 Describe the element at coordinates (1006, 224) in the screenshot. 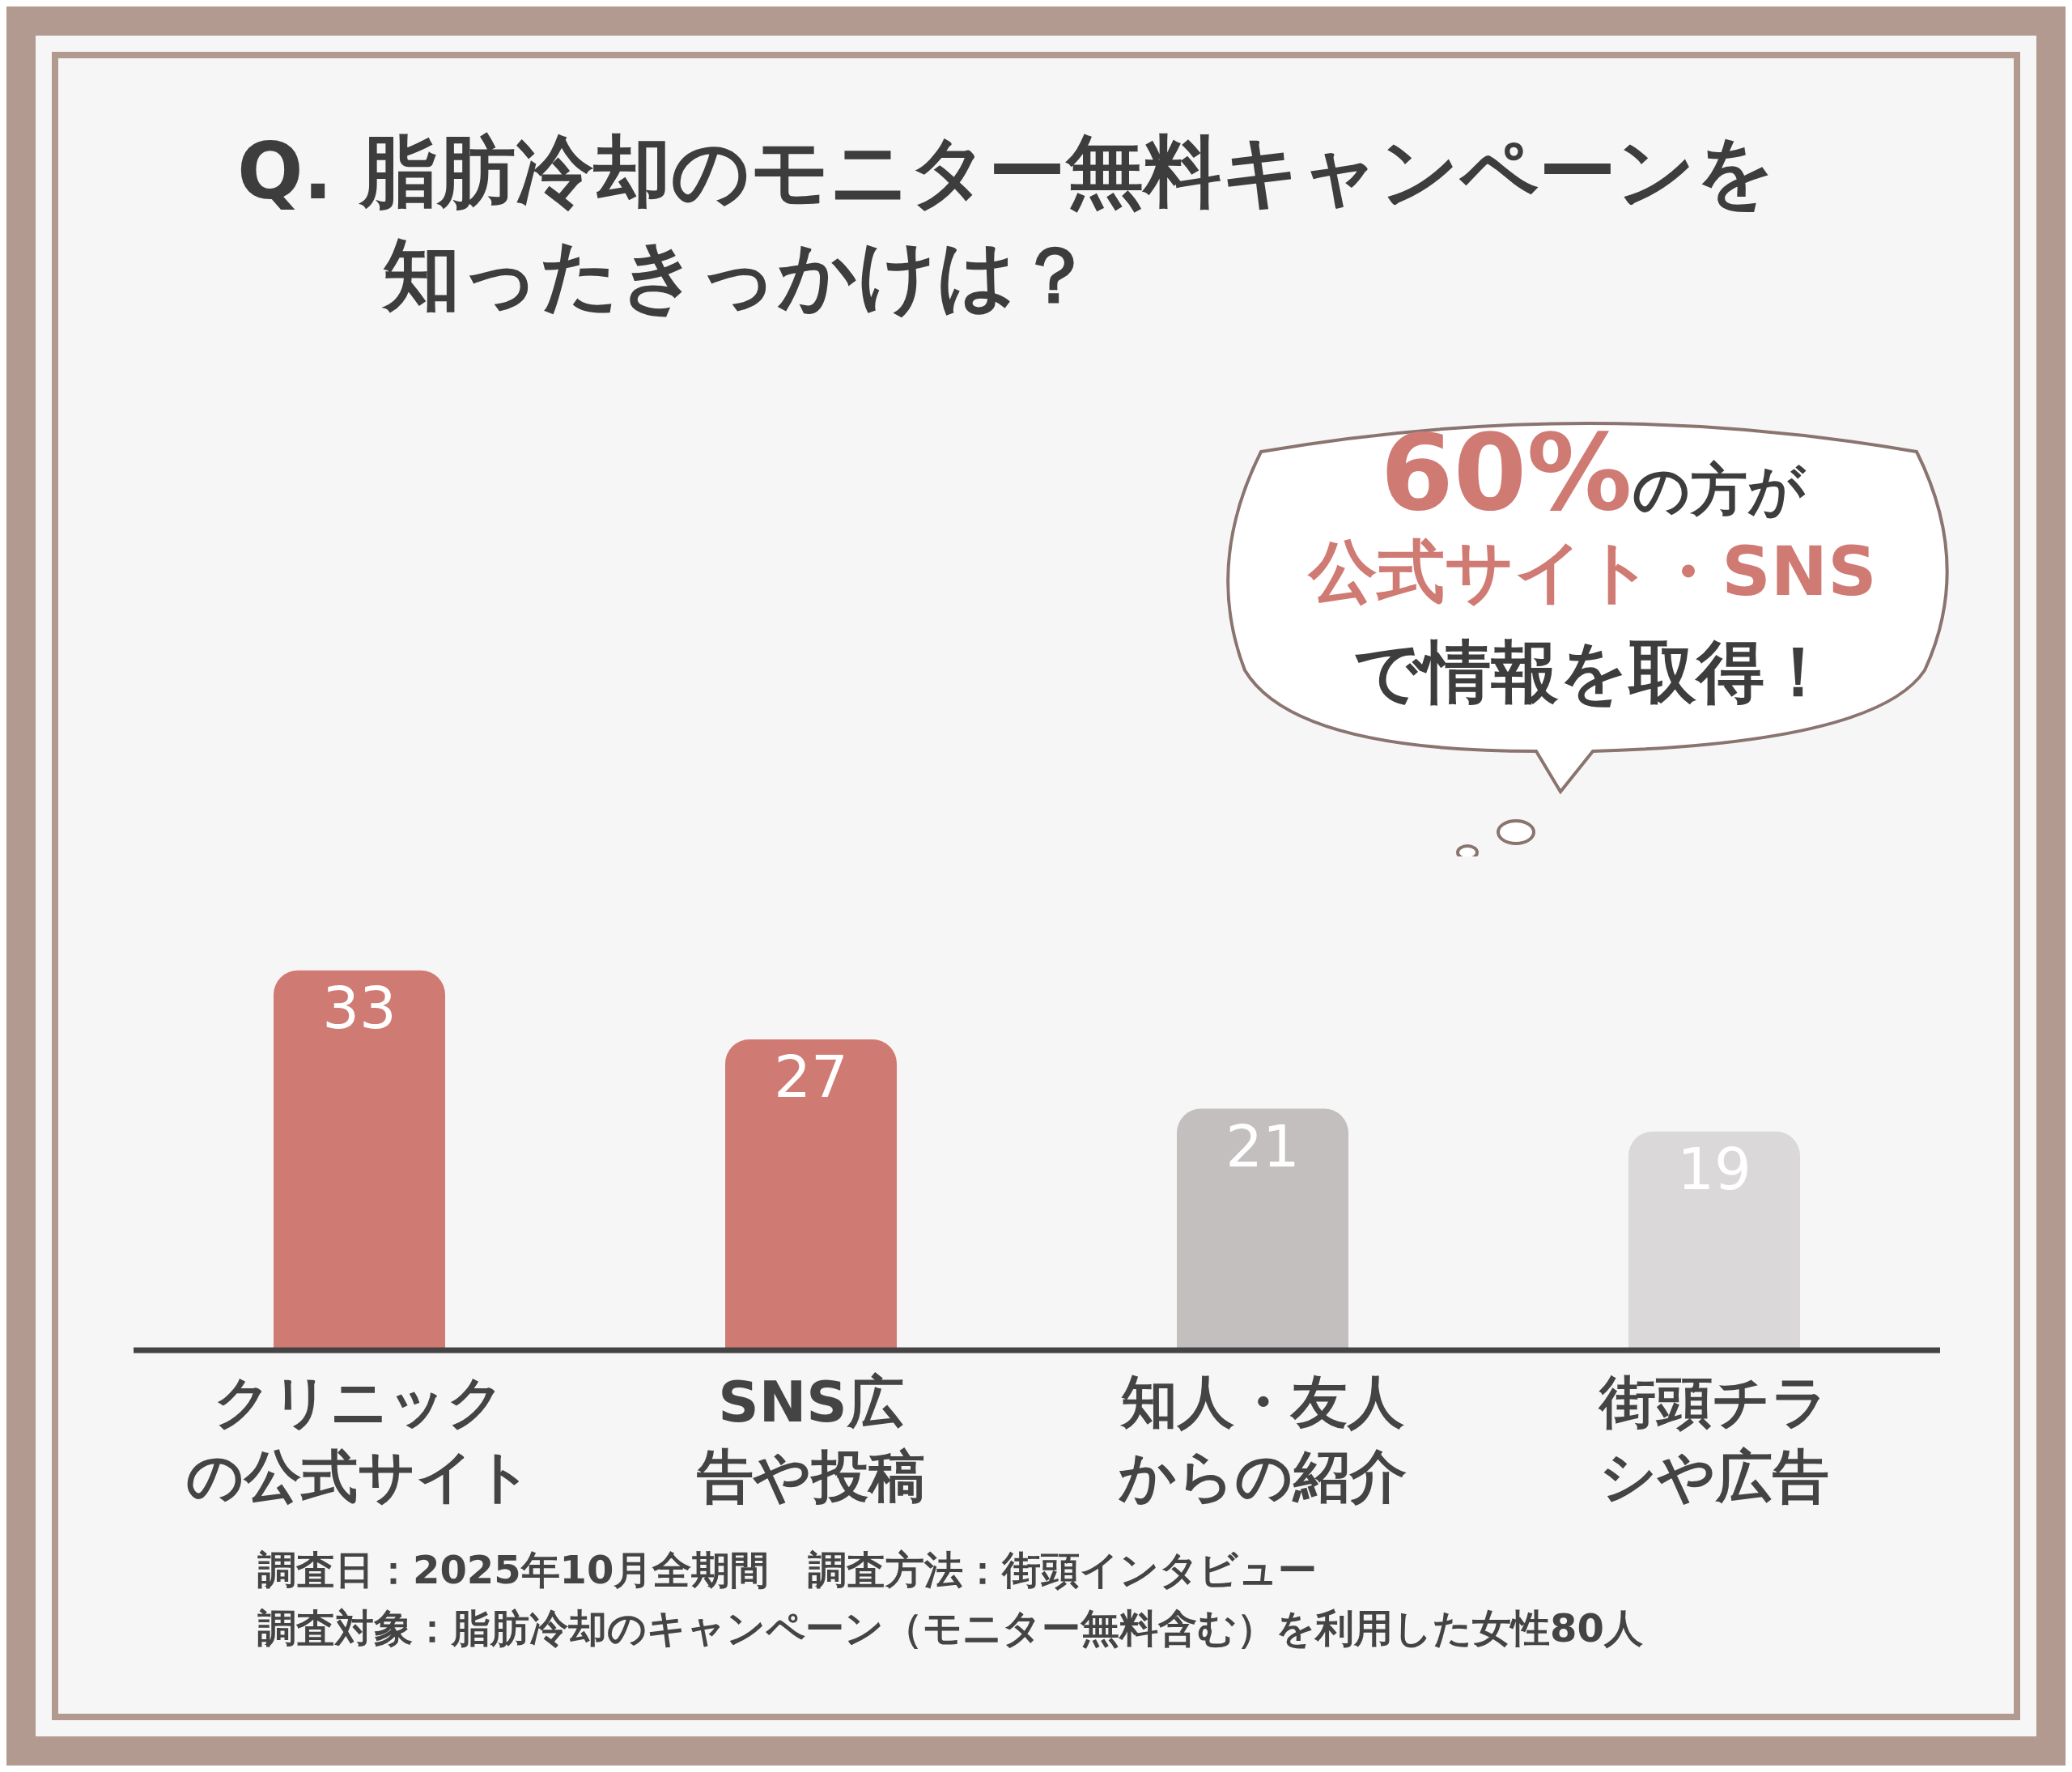

I see `chart-title: Q. 脂肪冷却のモニター無料キャンペーンを知ったきっかけは？` at that location.